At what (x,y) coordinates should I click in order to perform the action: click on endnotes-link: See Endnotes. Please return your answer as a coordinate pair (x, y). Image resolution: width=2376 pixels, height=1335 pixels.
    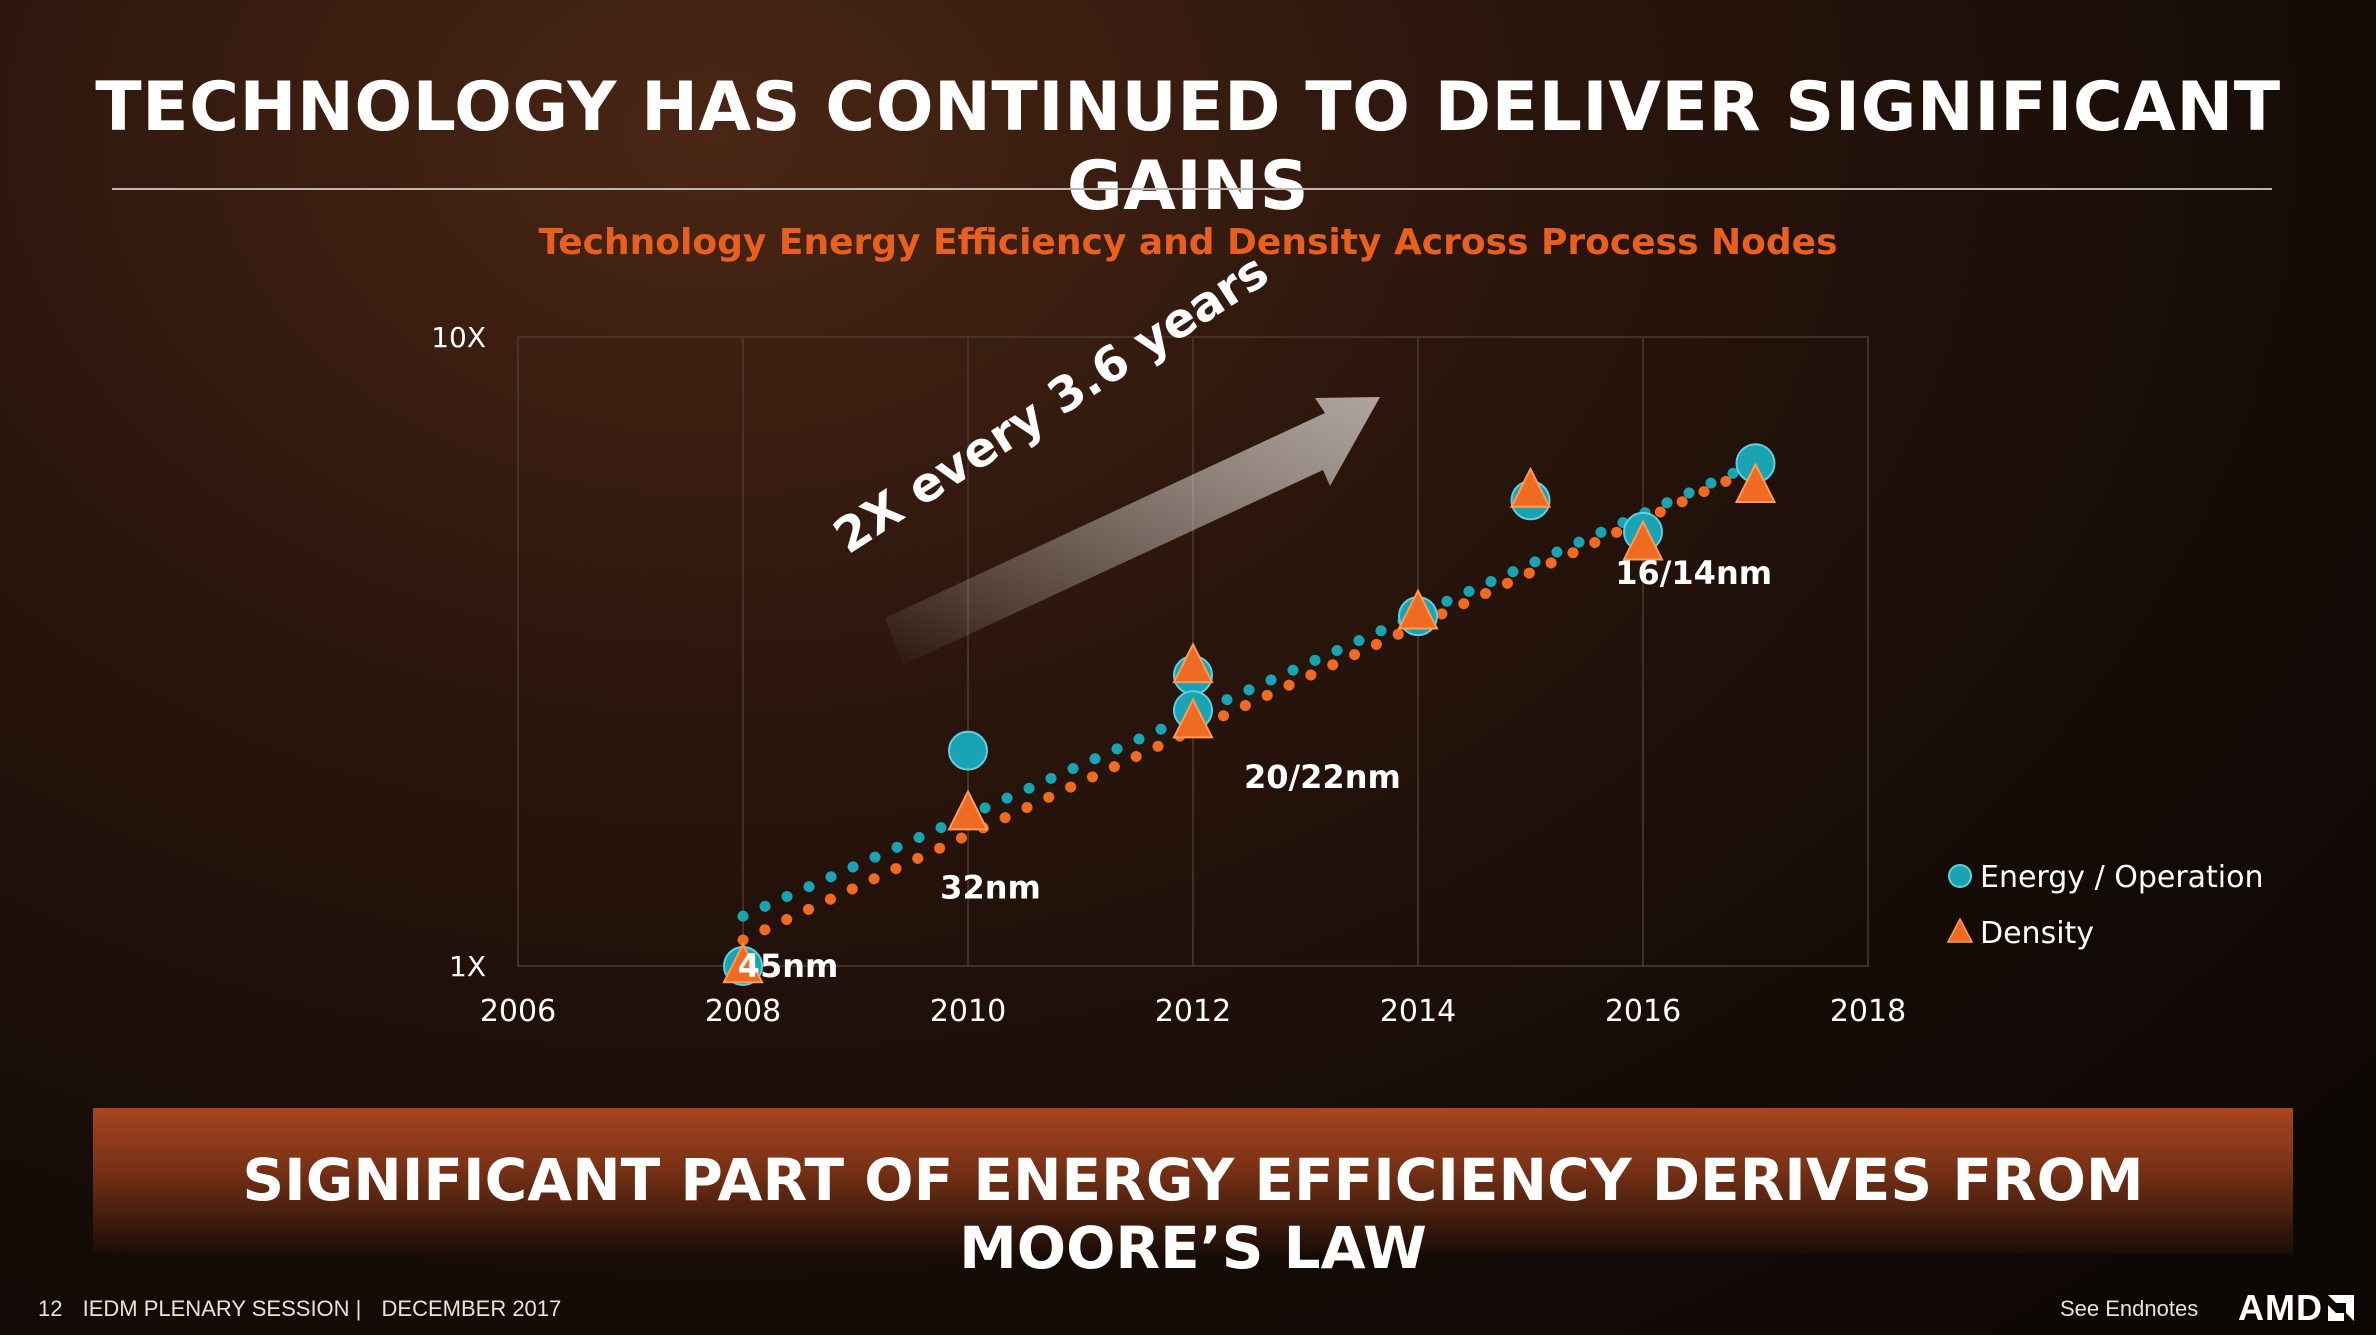
    Looking at the image, I should click on (2129, 1308).